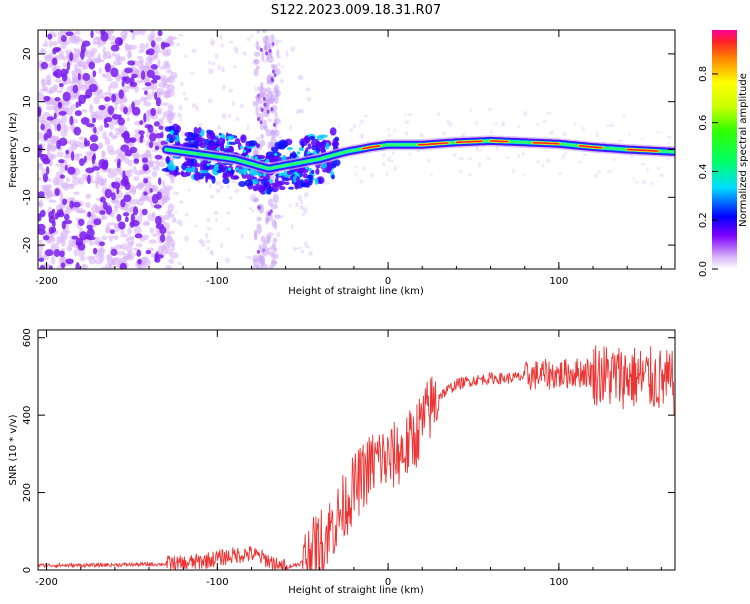 This screenshot has width=750, height=604. Describe the element at coordinates (724, 149) in the screenshot. I see `colorbar-gradient` at that location.